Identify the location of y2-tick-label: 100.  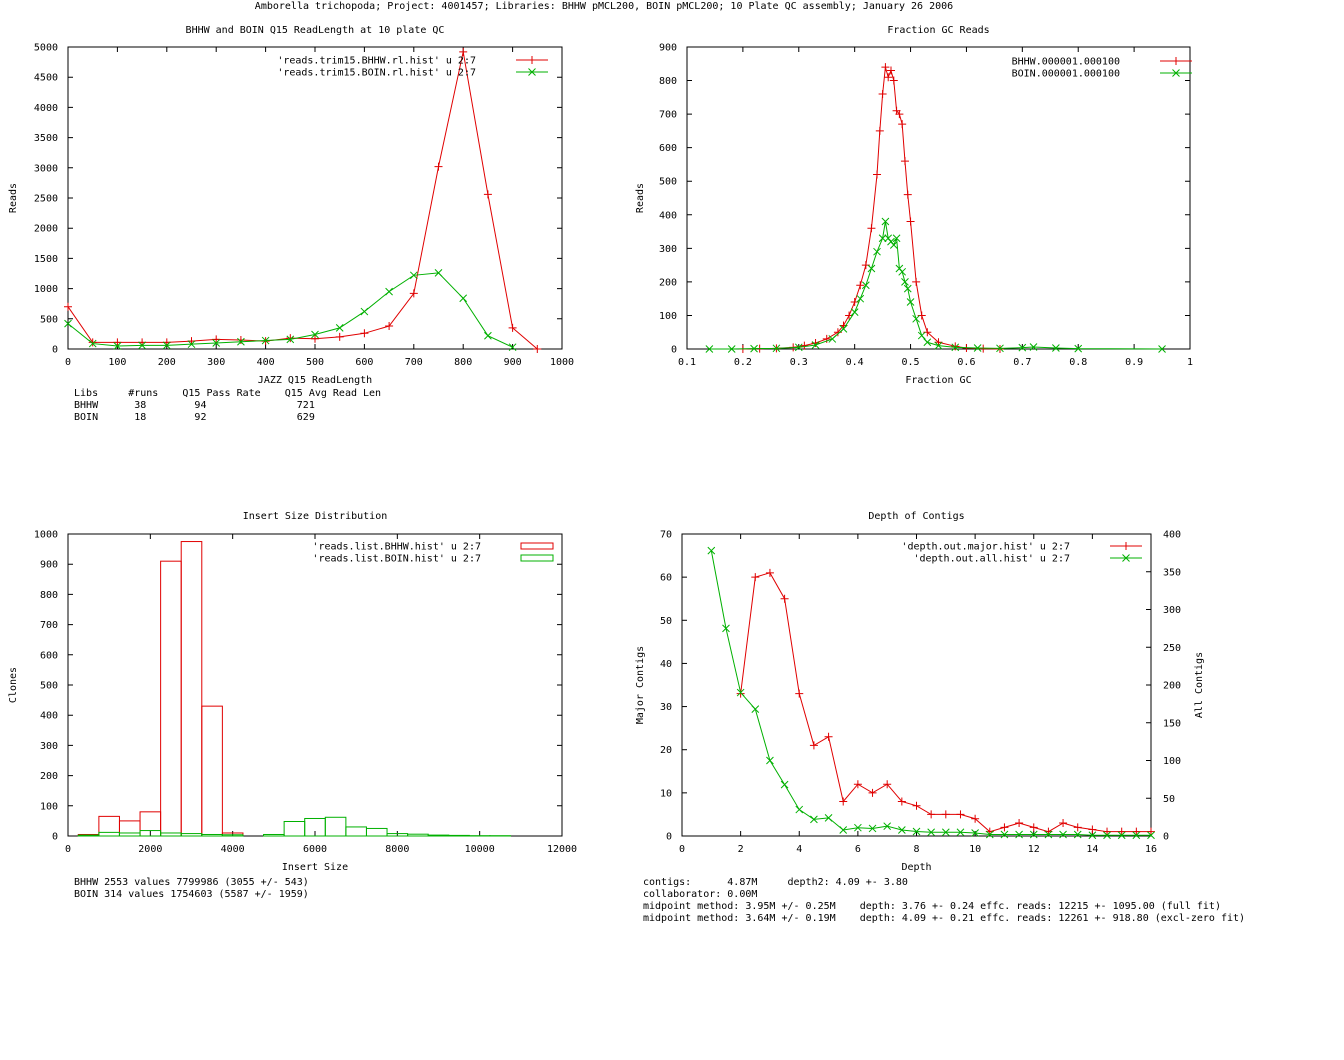
(1172, 761).